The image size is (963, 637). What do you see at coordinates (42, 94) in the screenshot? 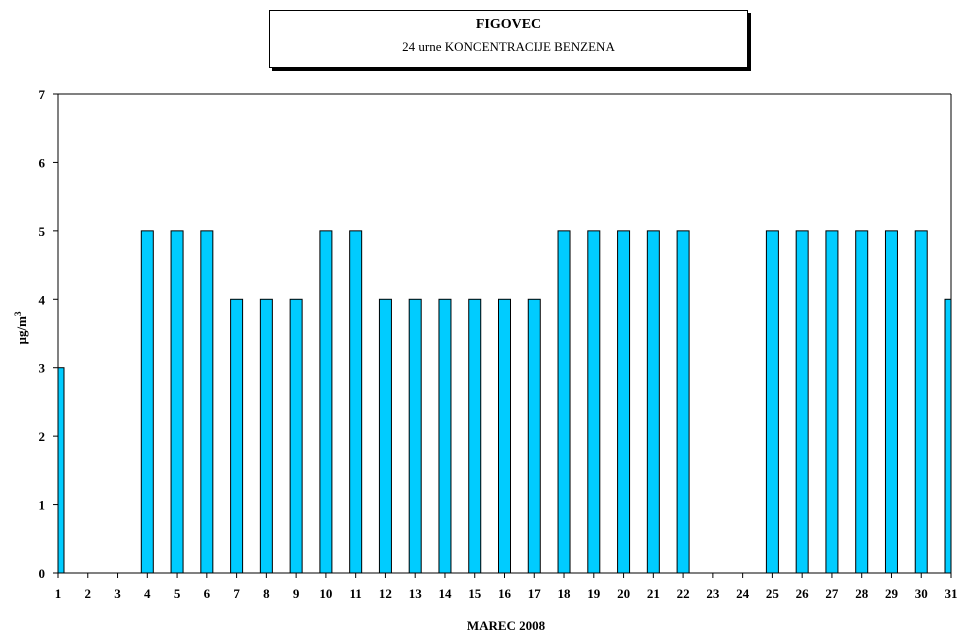
I see `y-tick-label: 7` at bounding box center [42, 94].